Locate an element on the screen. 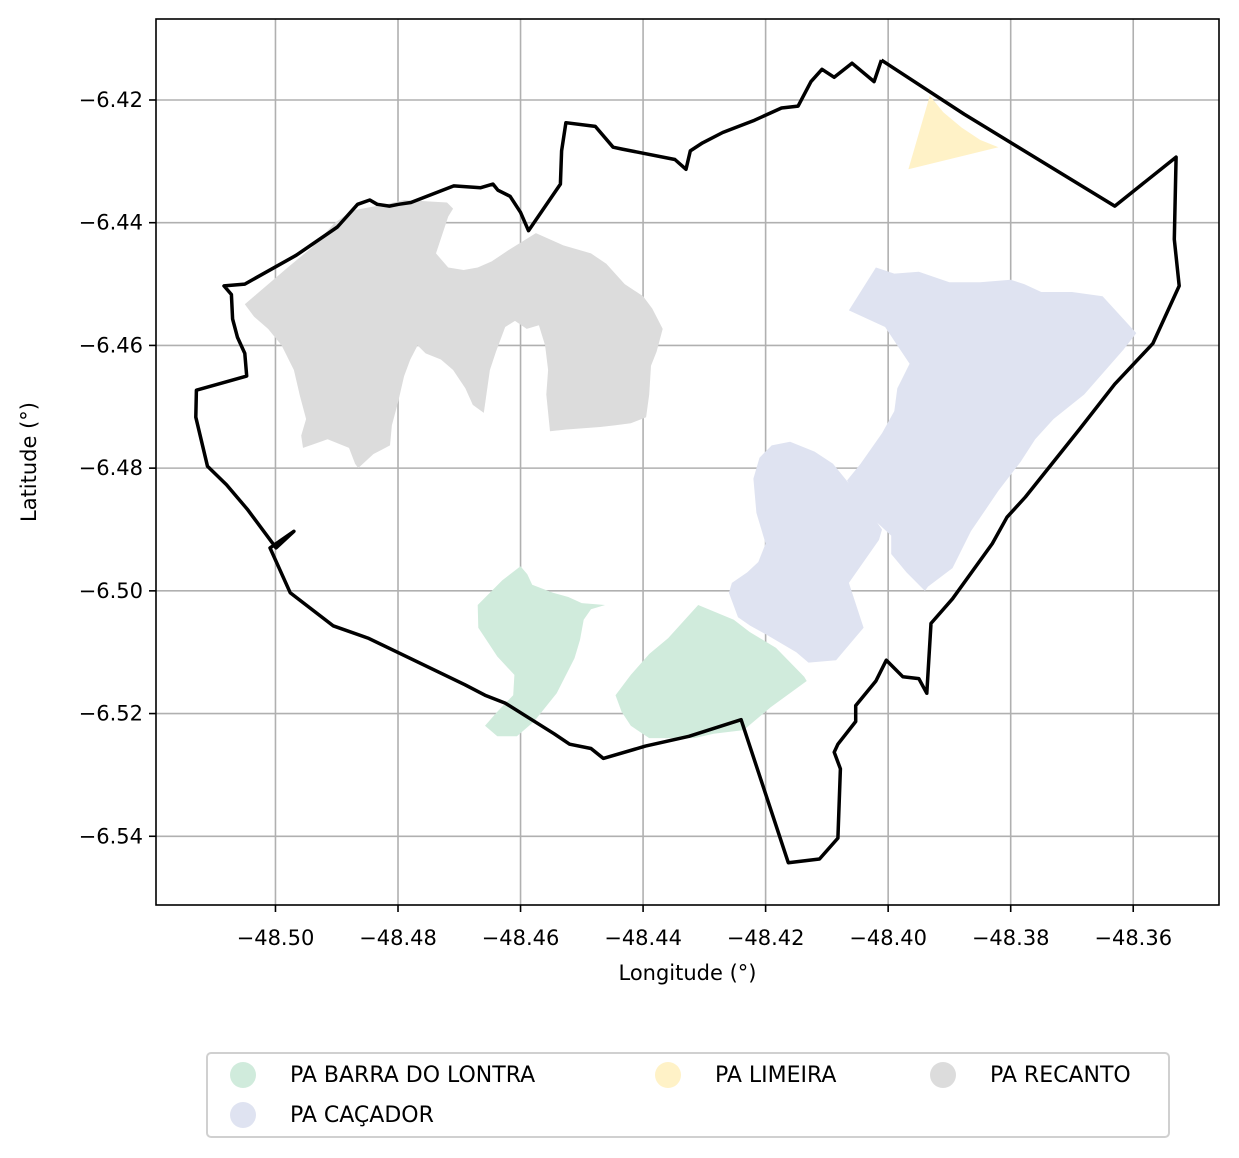 This screenshot has height=1158, width=1239. legend-label: PA CAÇADOR is located at coordinates (362, 1115).